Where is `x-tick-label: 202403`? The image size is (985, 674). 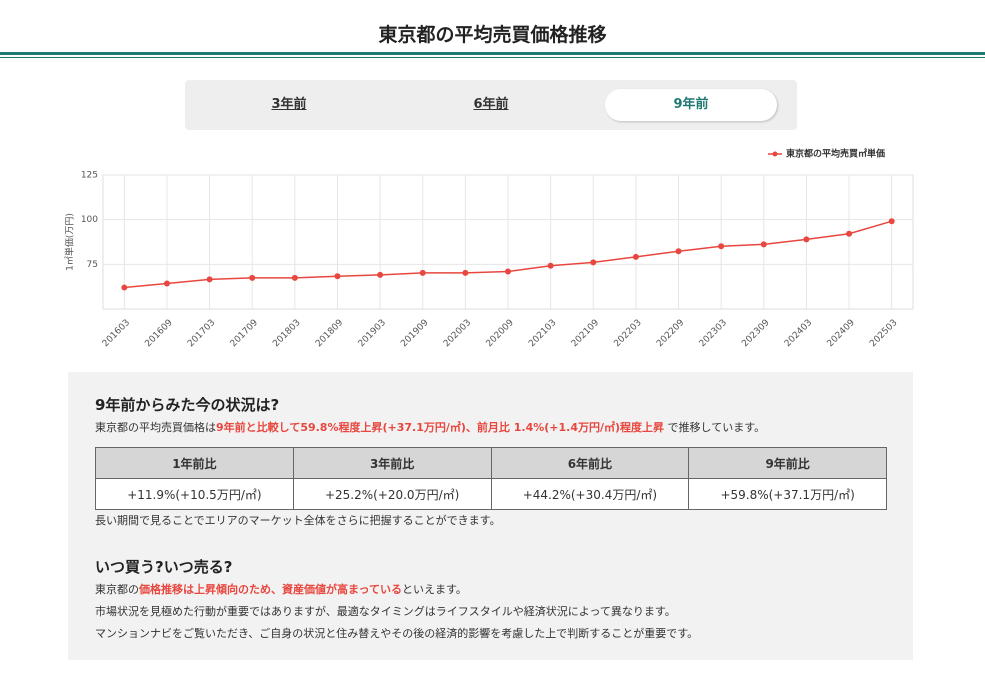
x-tick-label: 202403 is located at coordinates (798, 333).